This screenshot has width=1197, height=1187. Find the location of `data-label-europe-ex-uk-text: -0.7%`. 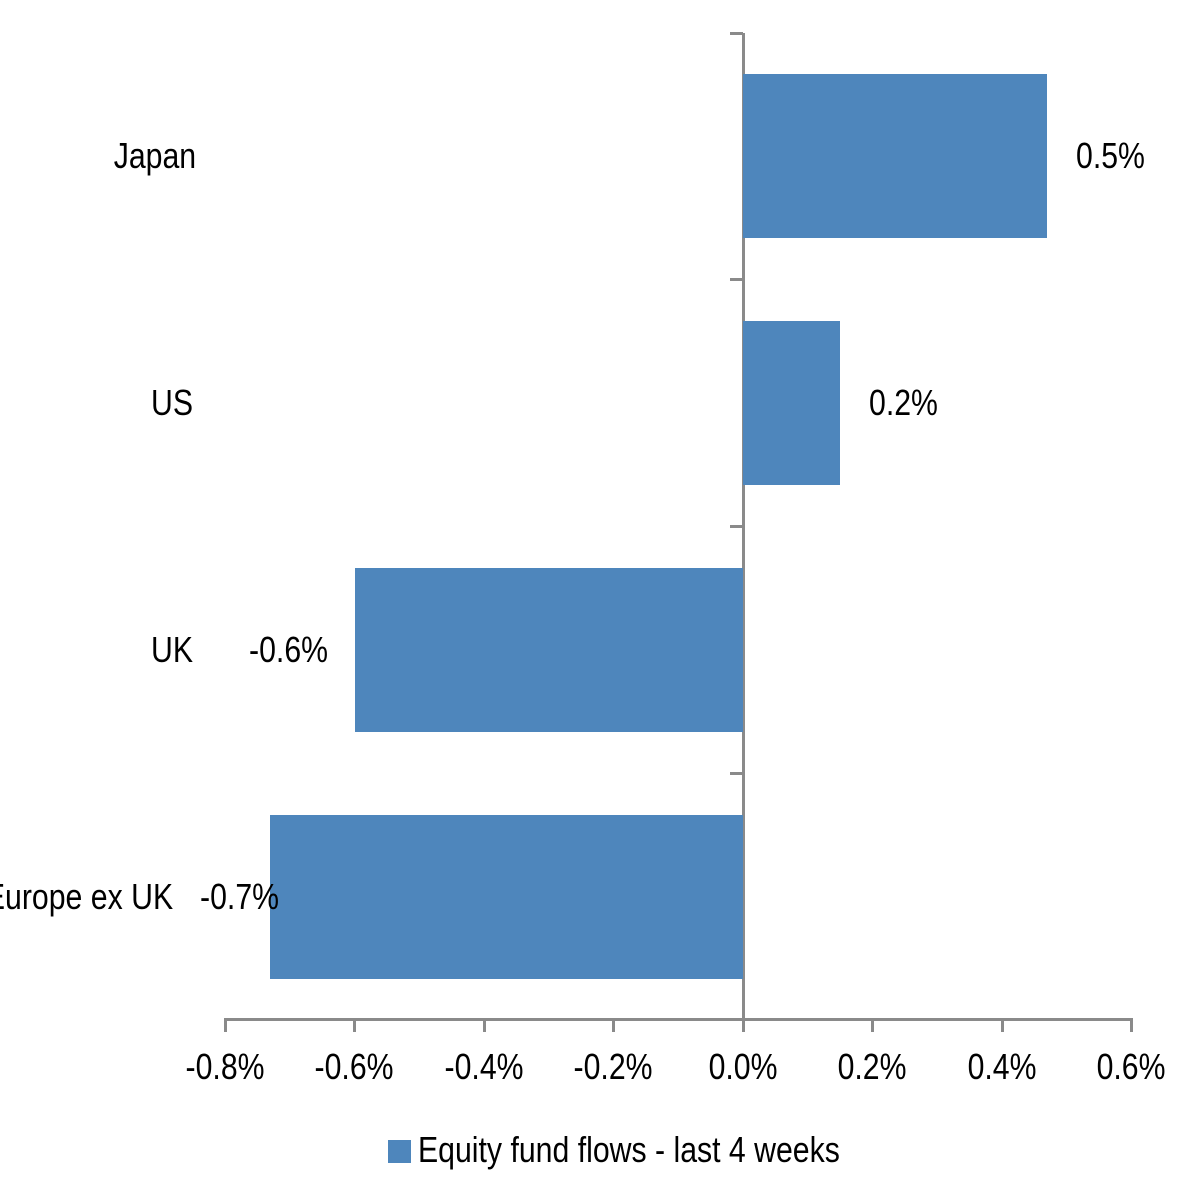

data-label-europe-ex-uk-text: -0.7% is located at coordinates (240, 896).